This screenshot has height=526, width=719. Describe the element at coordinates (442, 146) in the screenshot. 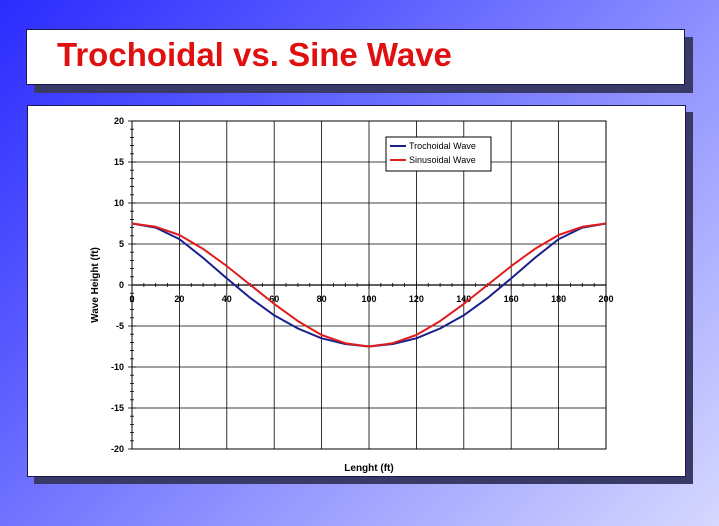

I see `legend-label-trochoidal: Trochoidal Wave` at that location.